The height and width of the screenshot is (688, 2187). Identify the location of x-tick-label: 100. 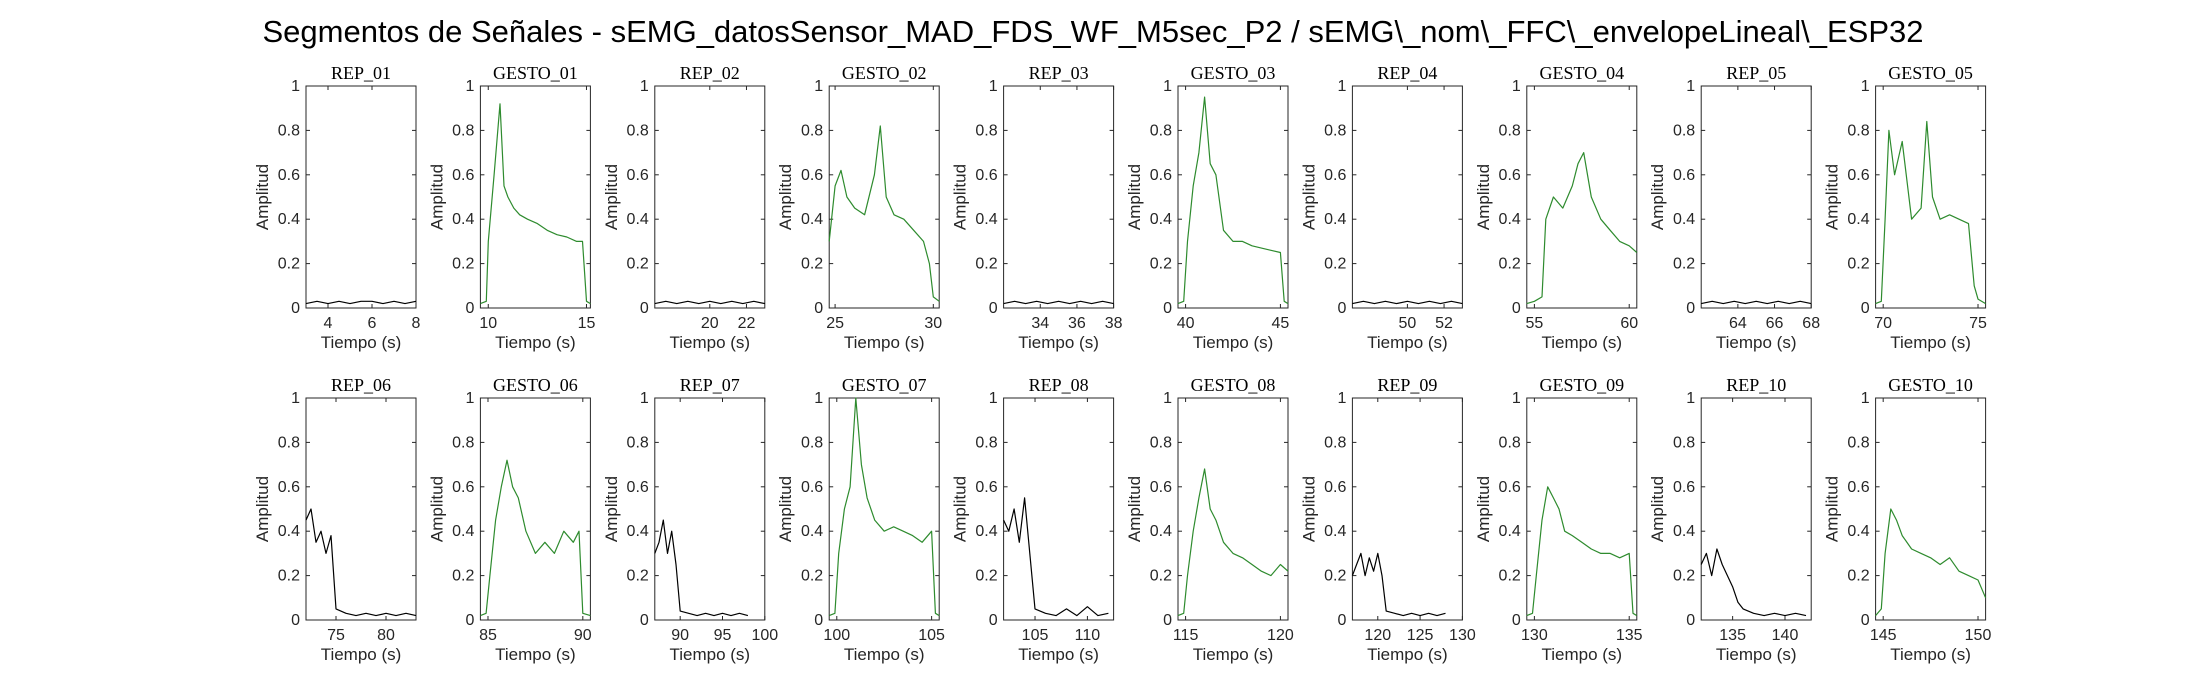
(764, 635).